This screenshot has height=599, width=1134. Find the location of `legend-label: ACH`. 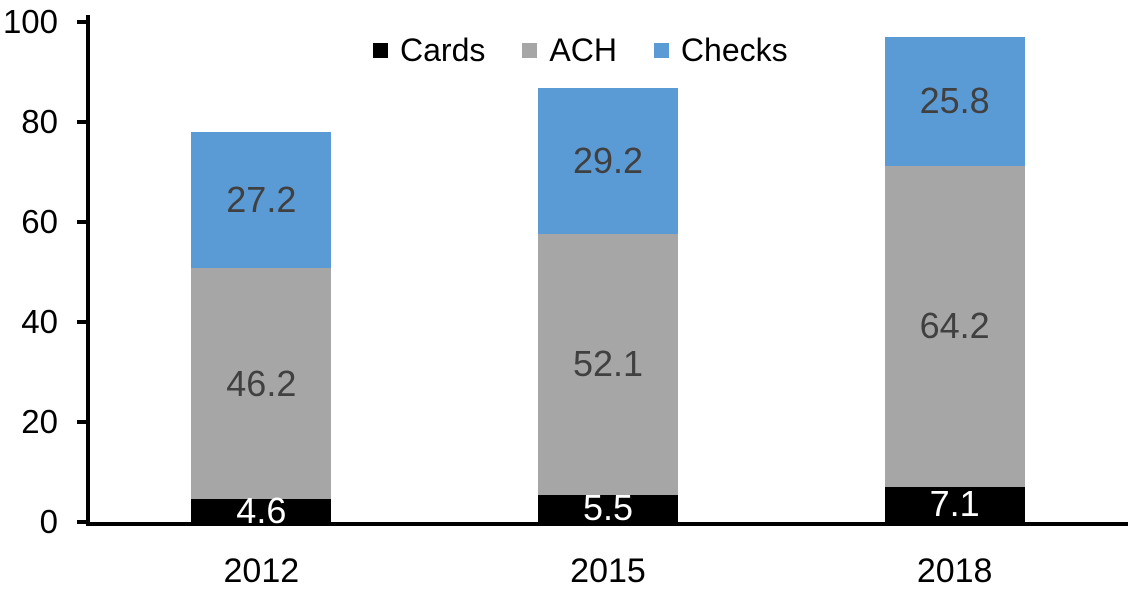

legend-label: ACH is located at coordinates (583, 50).